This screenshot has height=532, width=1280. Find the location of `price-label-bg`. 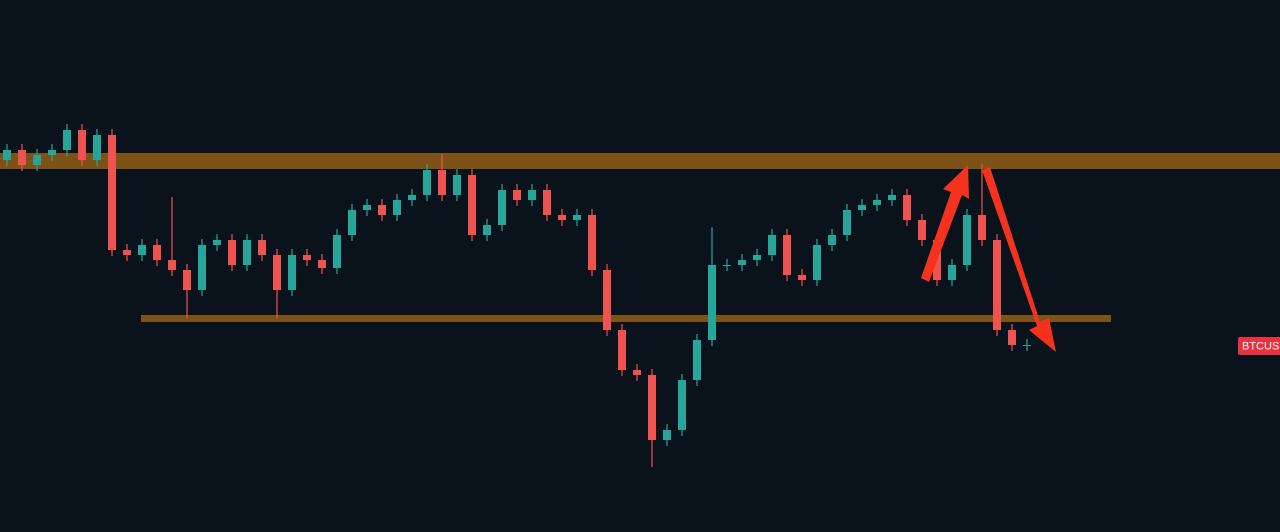

price-label-bg is located at coordinates (1259, 346).